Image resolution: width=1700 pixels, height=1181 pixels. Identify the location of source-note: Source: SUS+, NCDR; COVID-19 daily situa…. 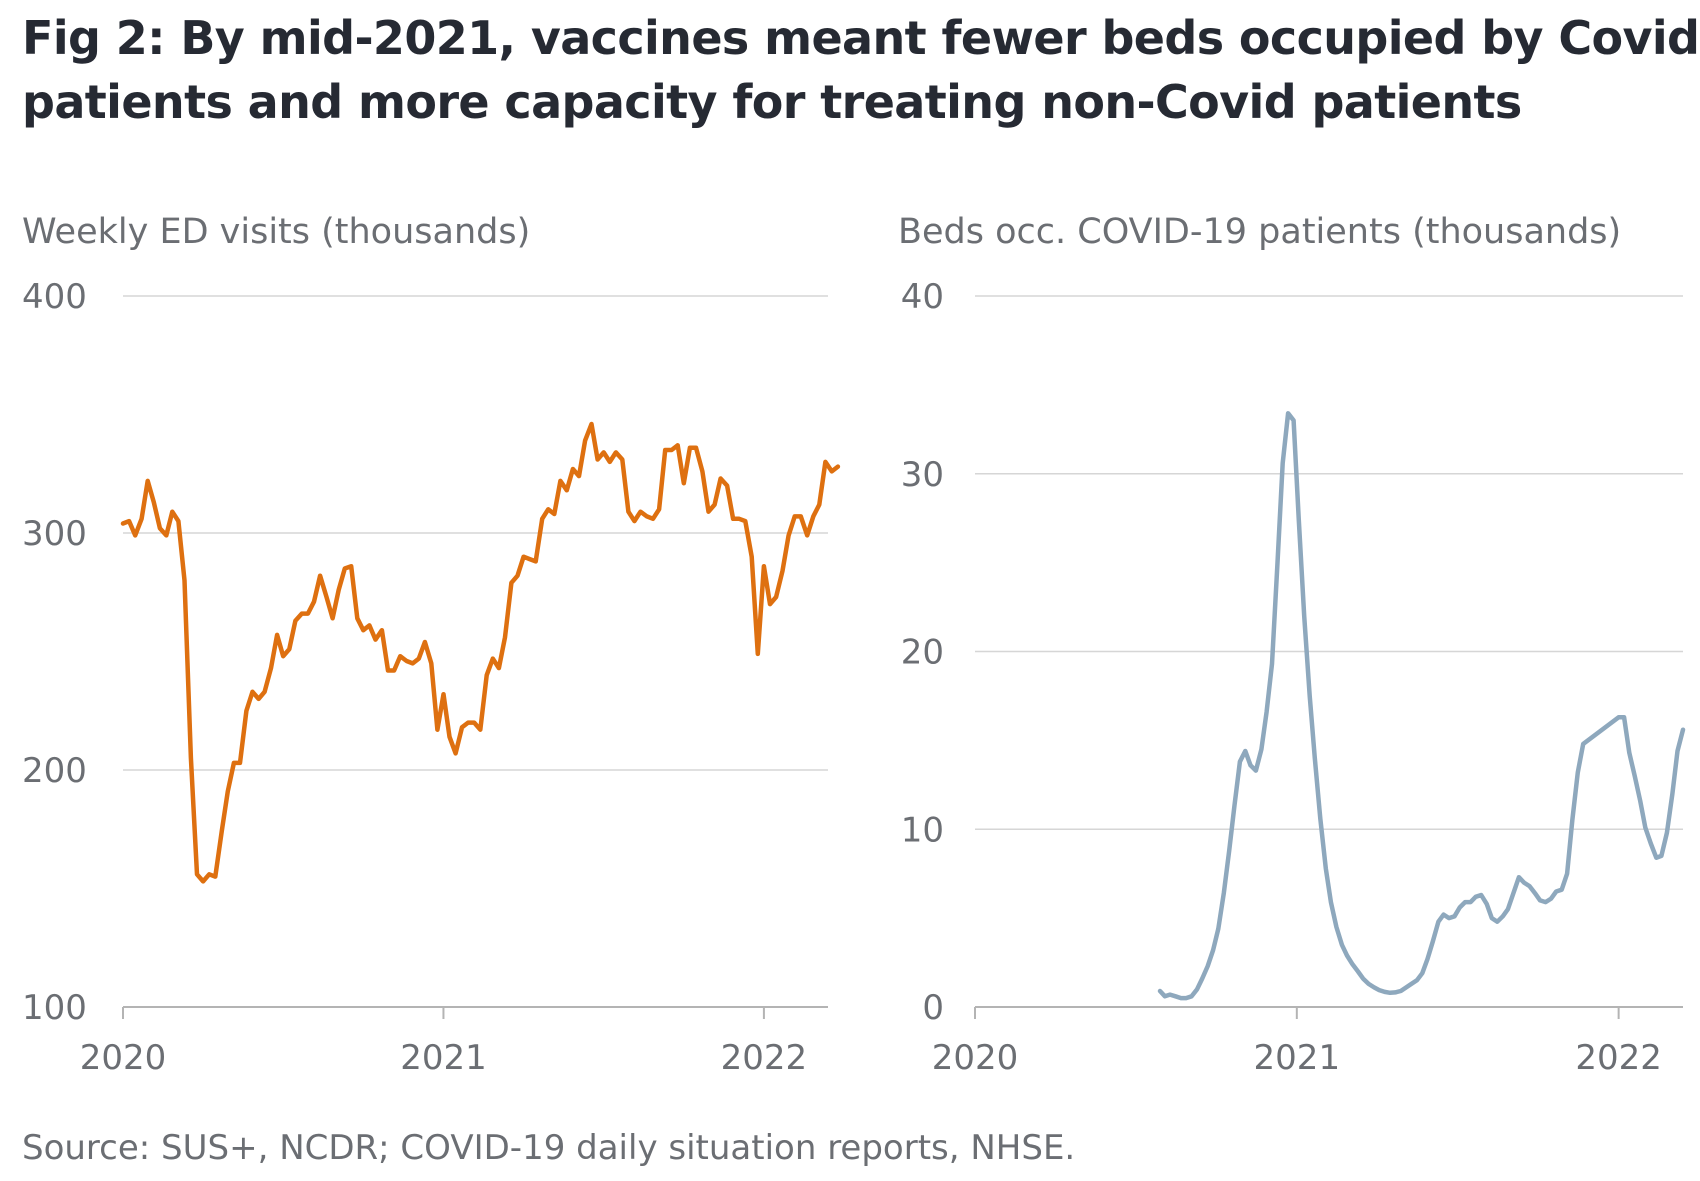
(549, 1148).